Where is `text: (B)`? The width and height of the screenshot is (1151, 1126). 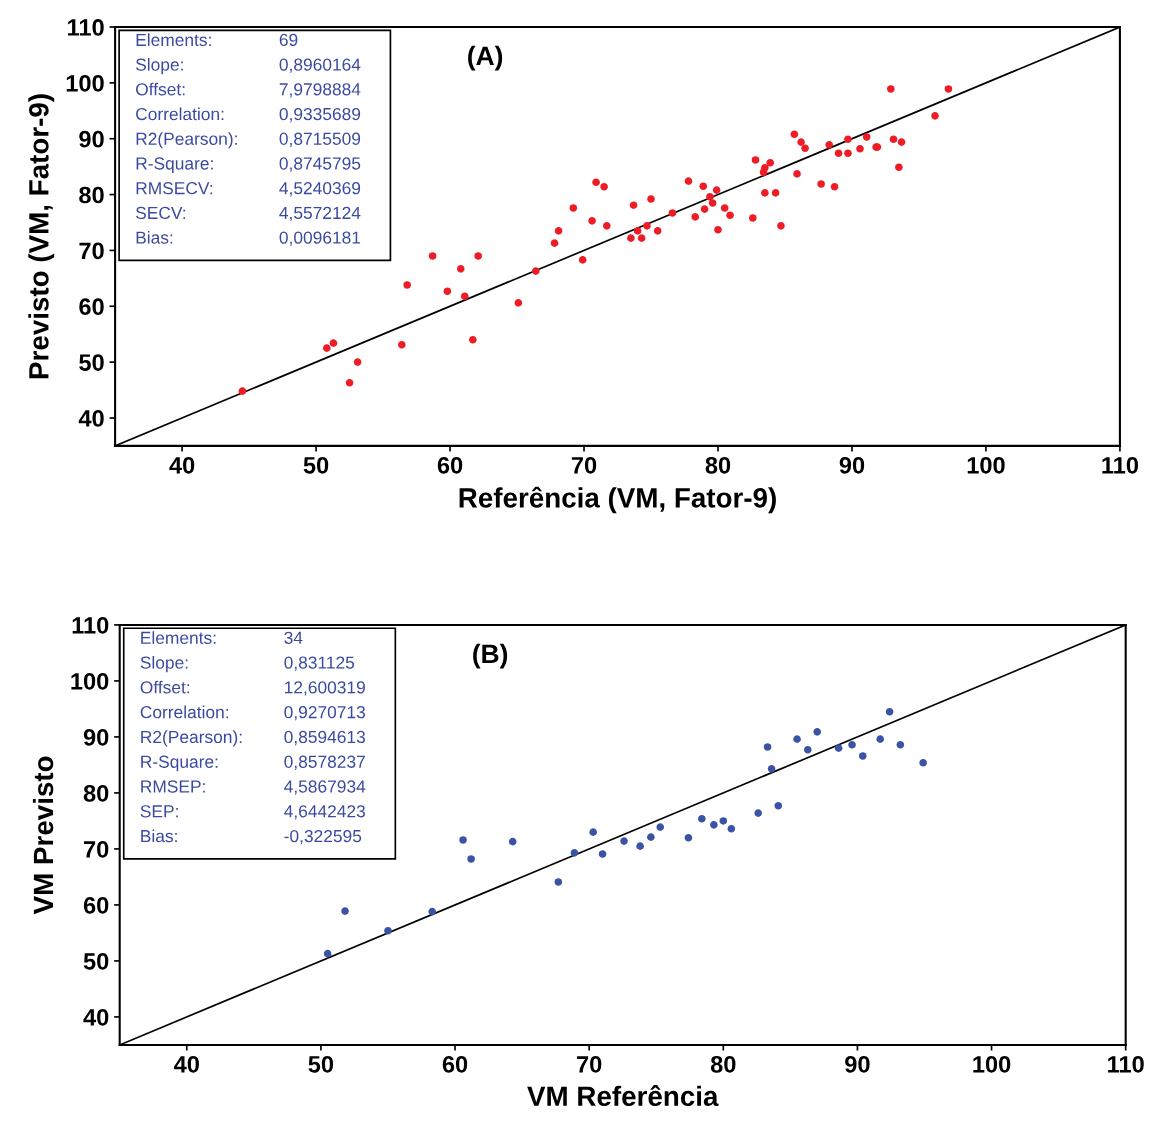 text: (B) is located at coordinates (490, 656).